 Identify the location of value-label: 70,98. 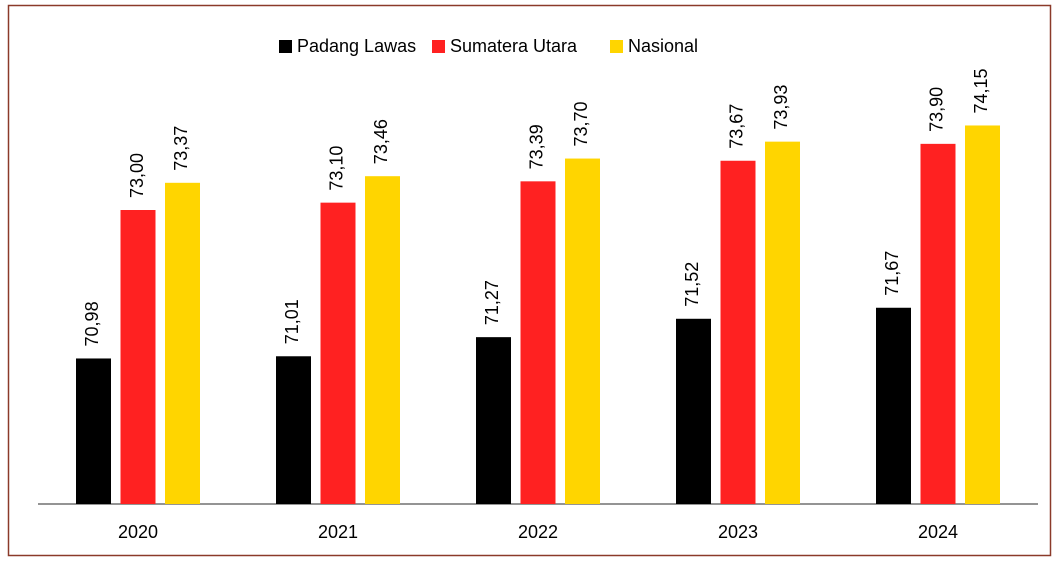
(92, 323).